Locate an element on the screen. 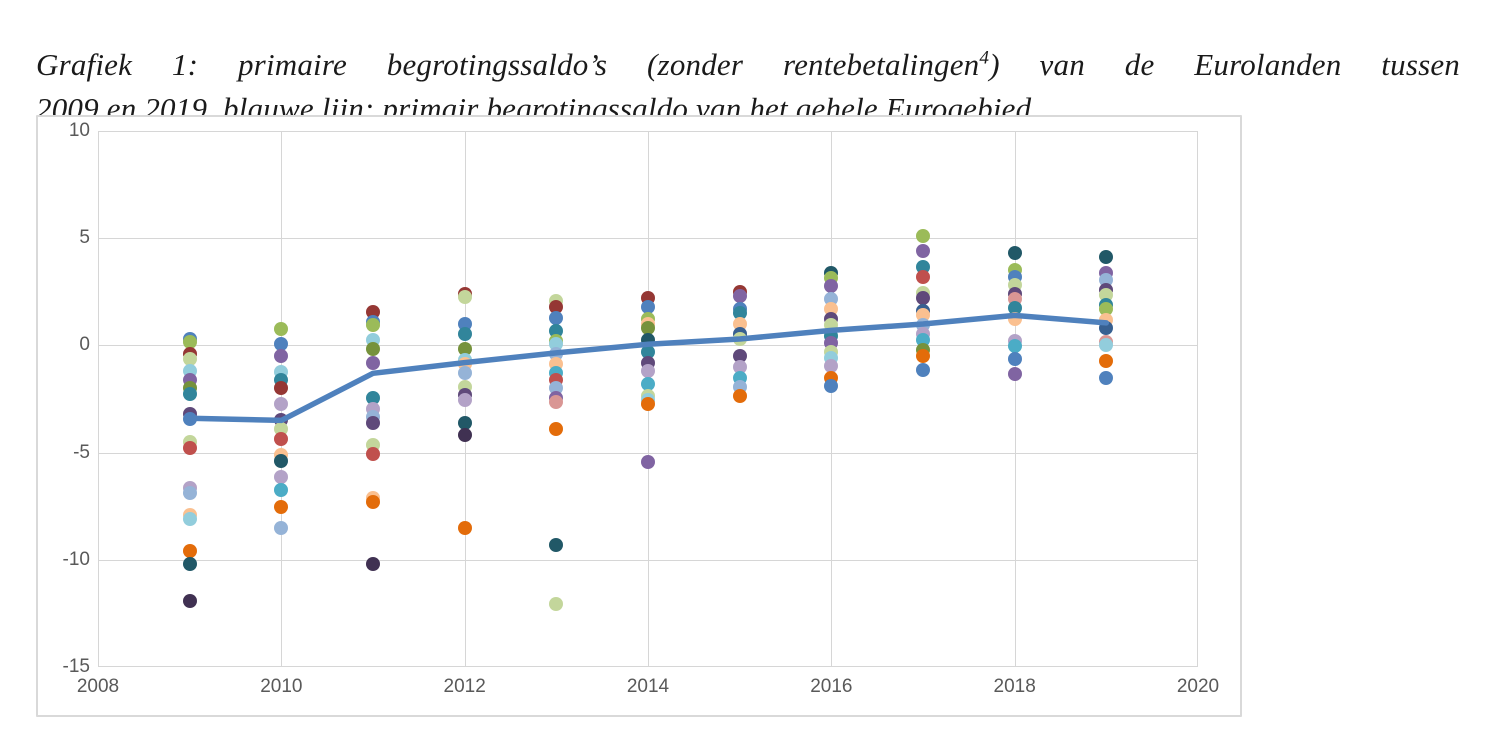 The image size is (1496, 745). y-tick-label--10: -10 is located at coordinates (76, 559).